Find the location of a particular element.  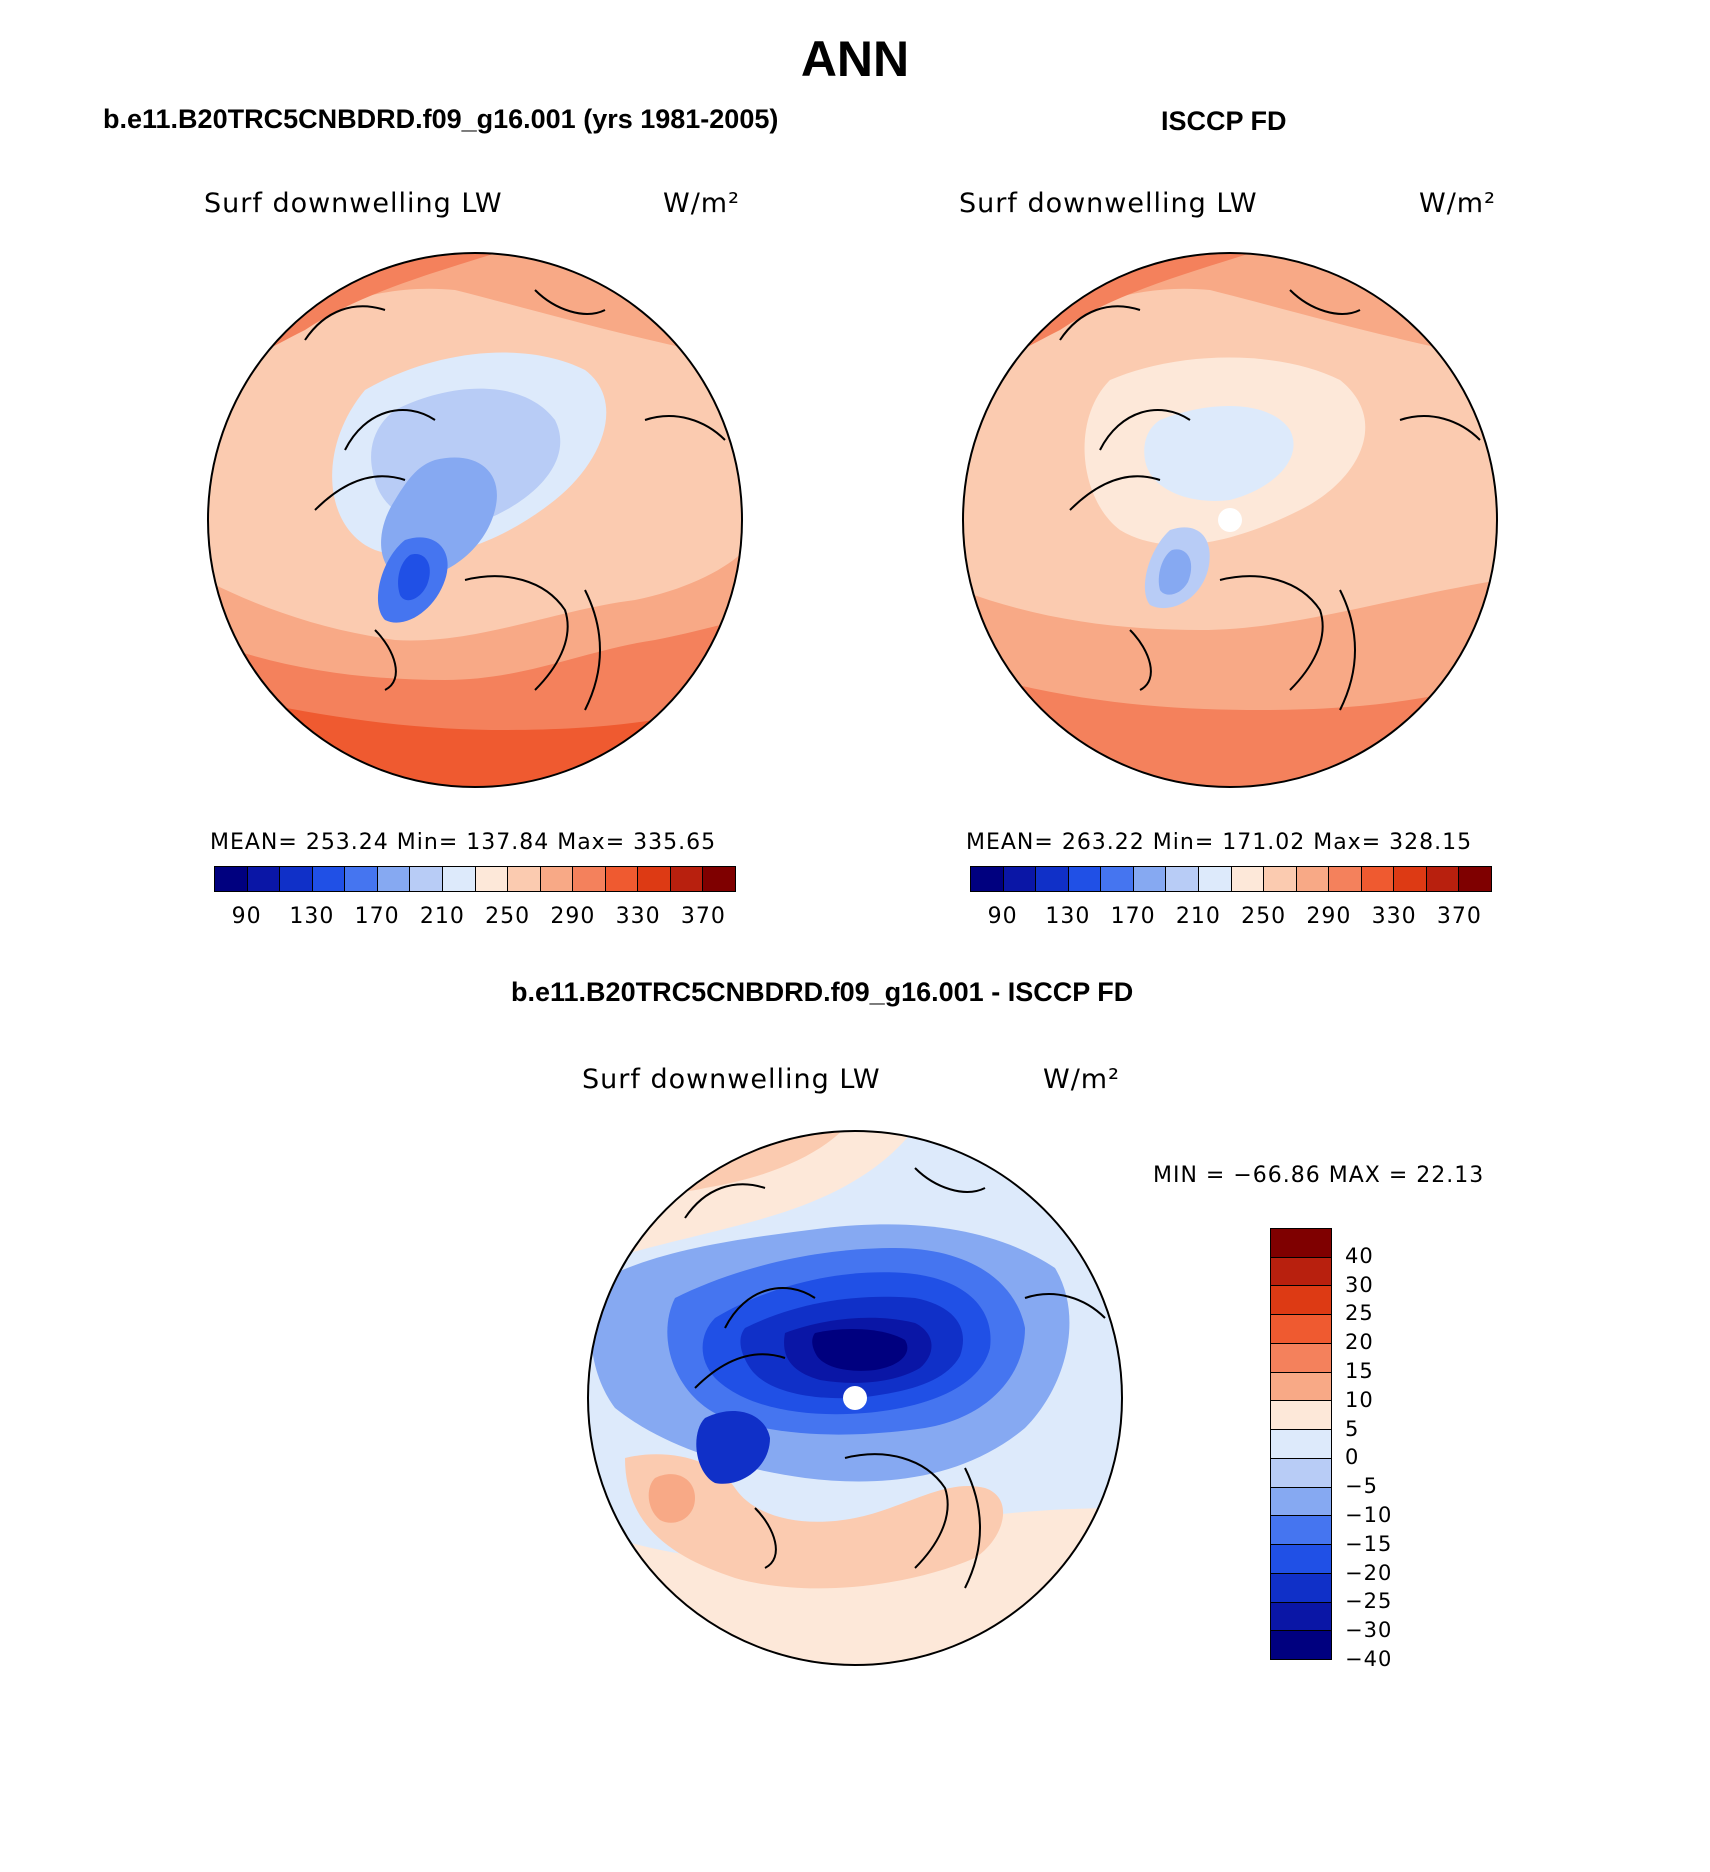

panel2-units-label: W/m² is located at coordinates (1457, 203).